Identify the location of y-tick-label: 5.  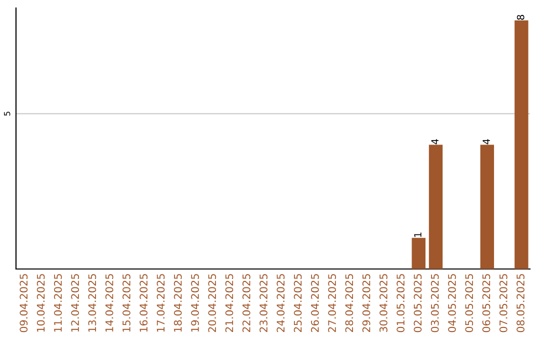
(7, 114).